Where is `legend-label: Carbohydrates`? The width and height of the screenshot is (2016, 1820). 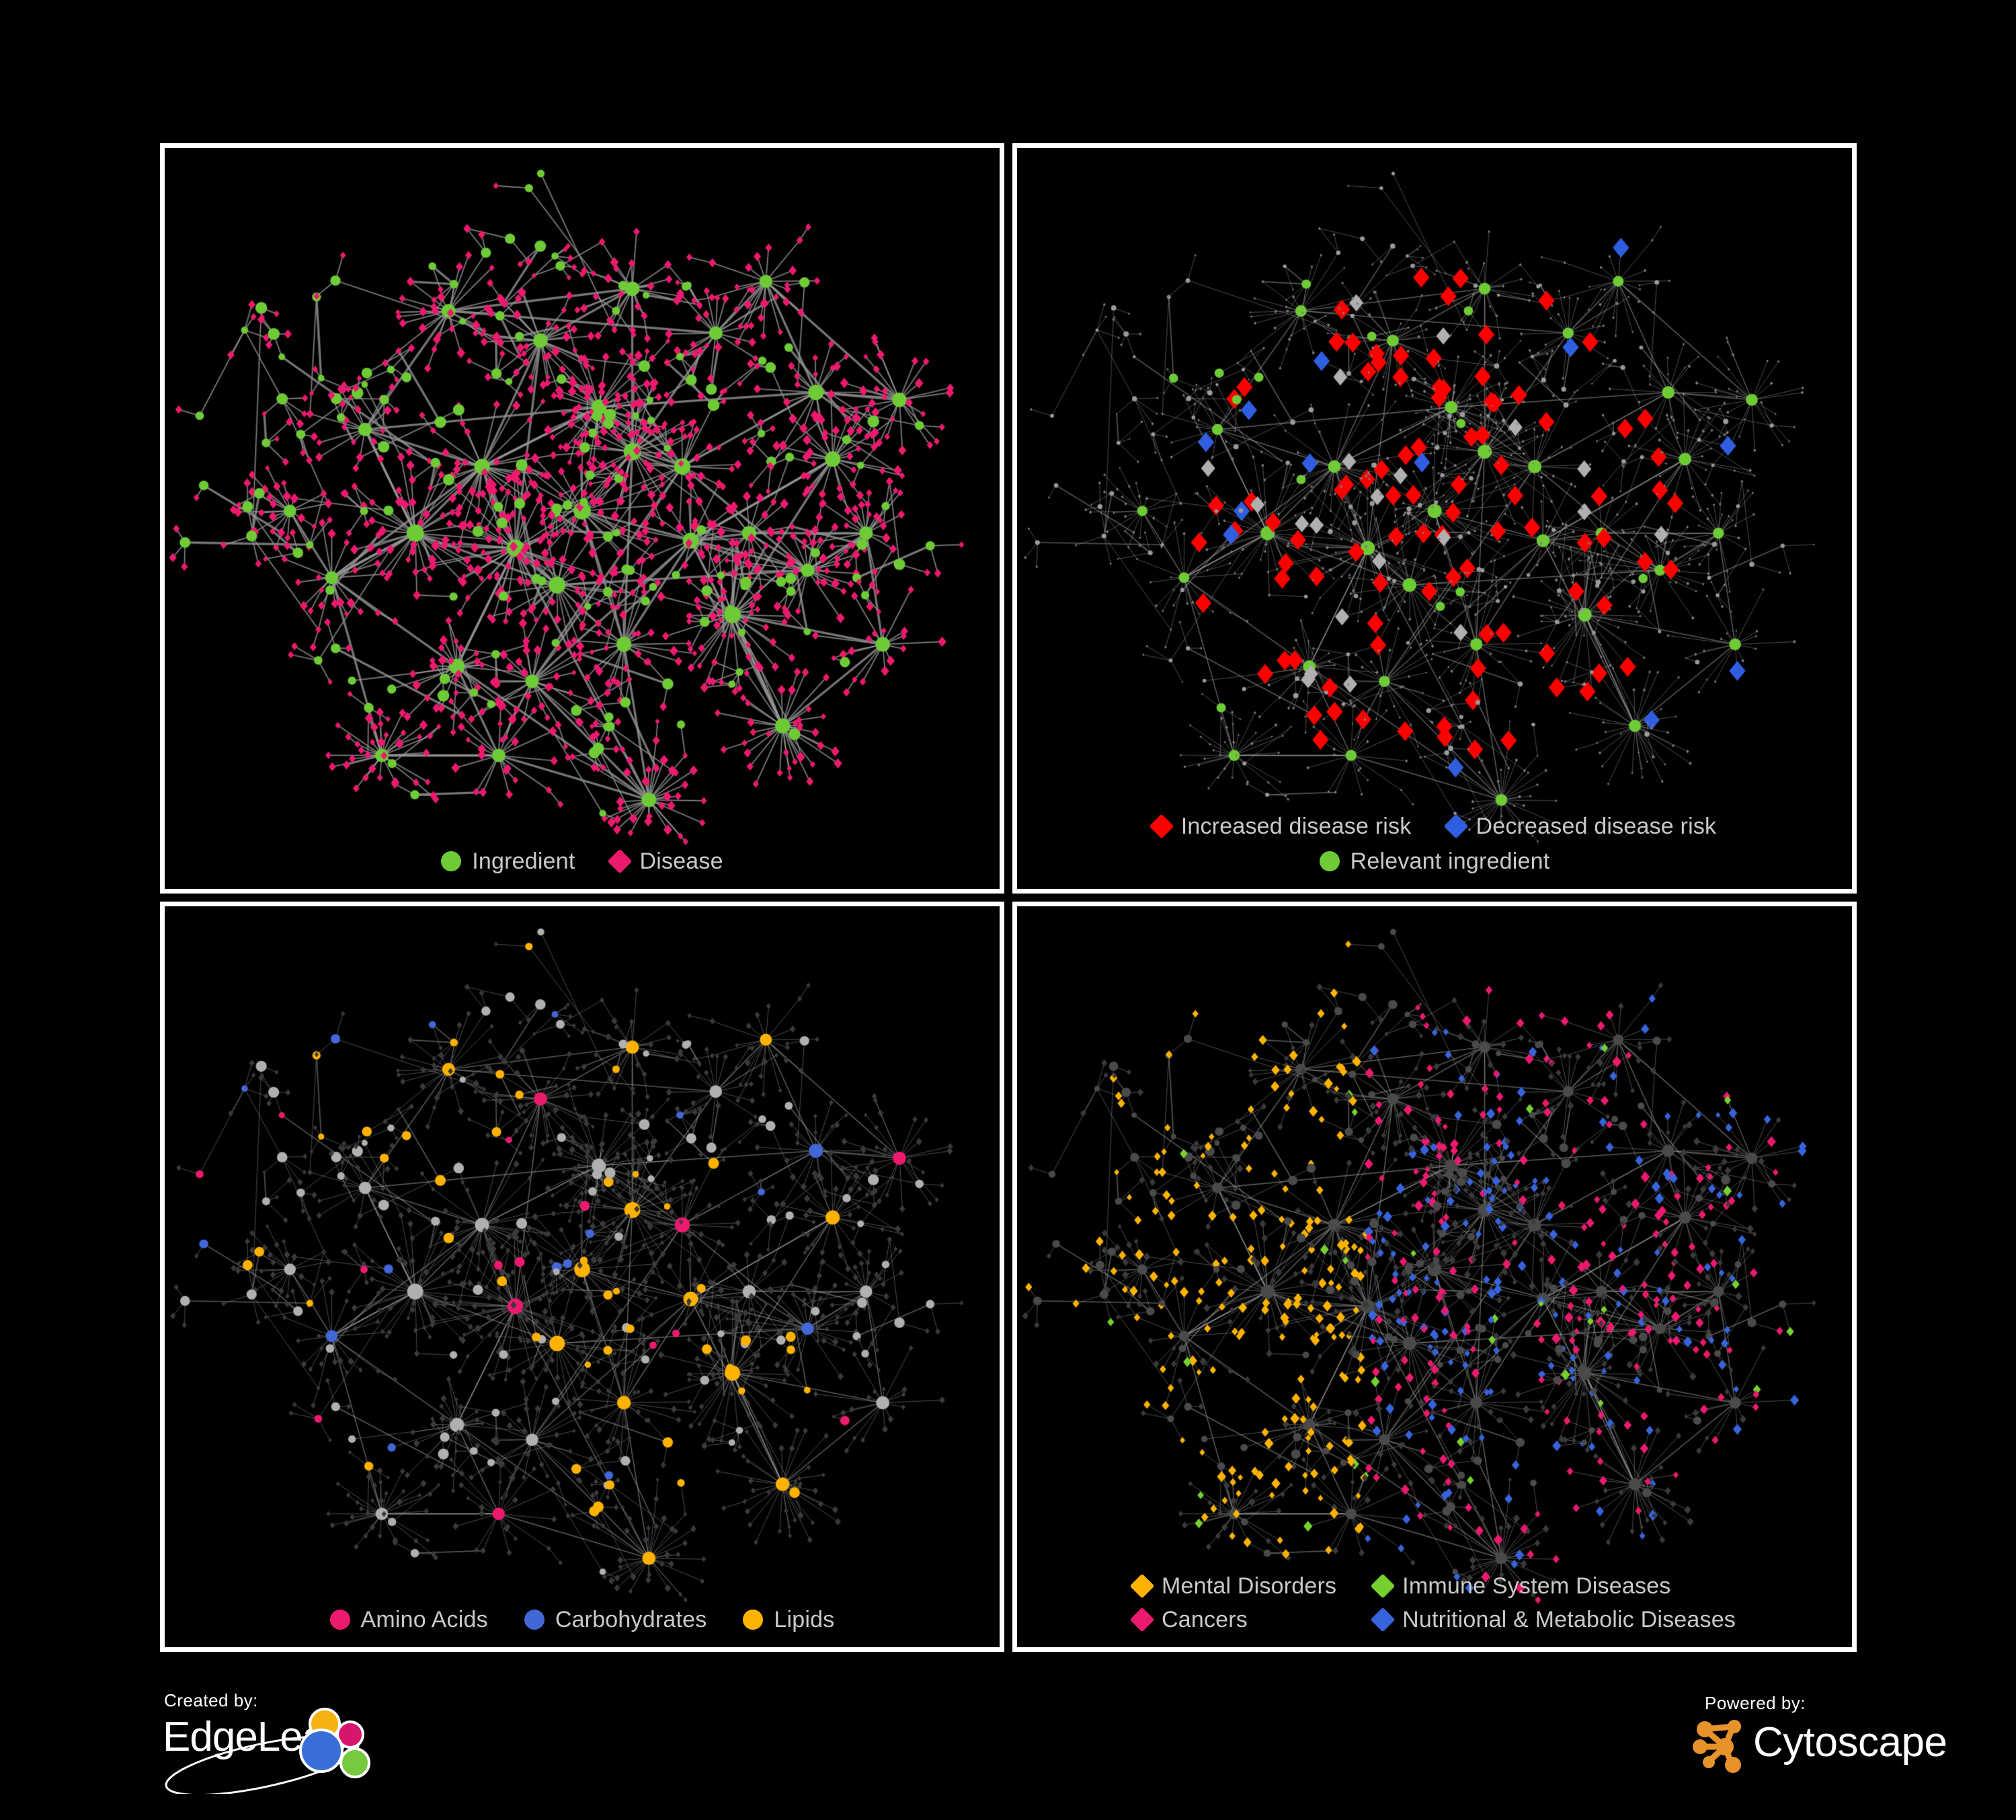
legend-label: Carbohydrates is located at coordinates (631, 1619).